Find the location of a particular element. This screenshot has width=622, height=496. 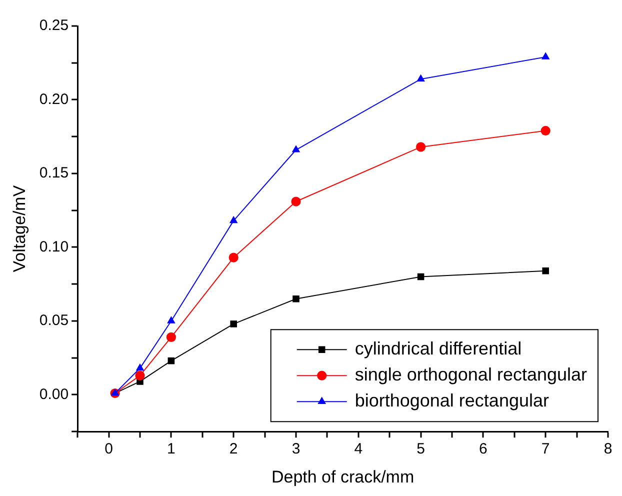

y-tick-label: 0.05 is located at coordinates (54, 321).